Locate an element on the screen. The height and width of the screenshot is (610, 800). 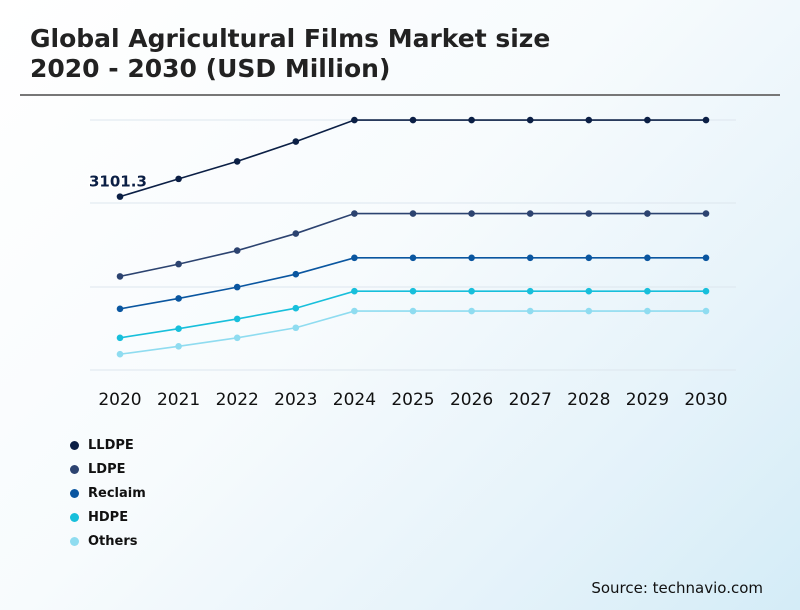
x-tick-label: 2025 is located at coordinates (412, 400).